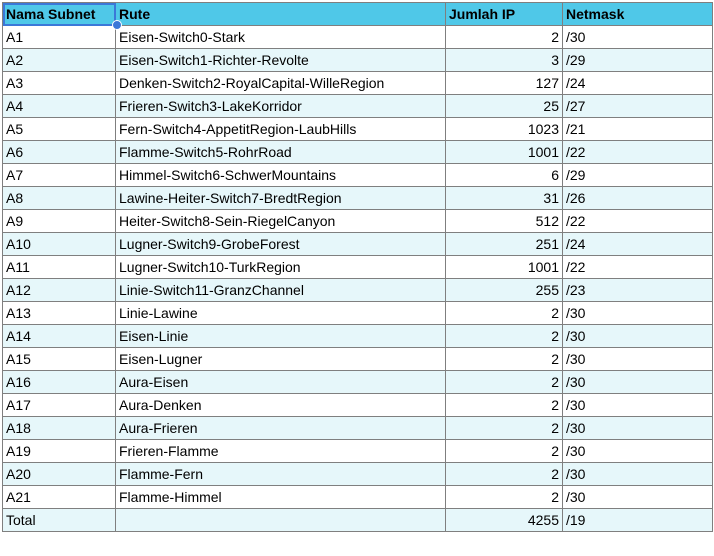  I want to click on cell-subnet-name: A9, so click(59, 221).